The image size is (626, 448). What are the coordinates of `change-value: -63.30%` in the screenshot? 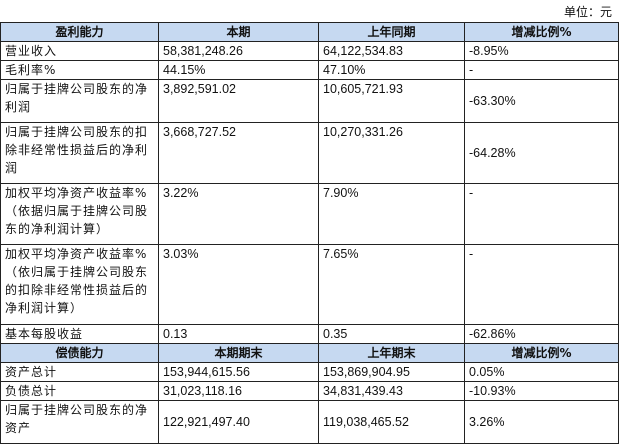 It's located at (541, 101).